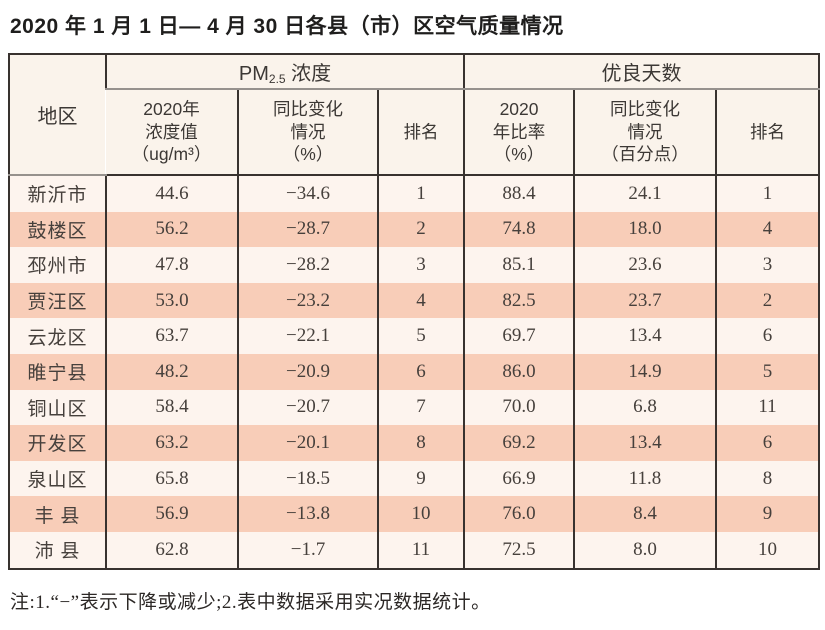  I want to click on pm-rank-cell: 4, so click(420, 300).